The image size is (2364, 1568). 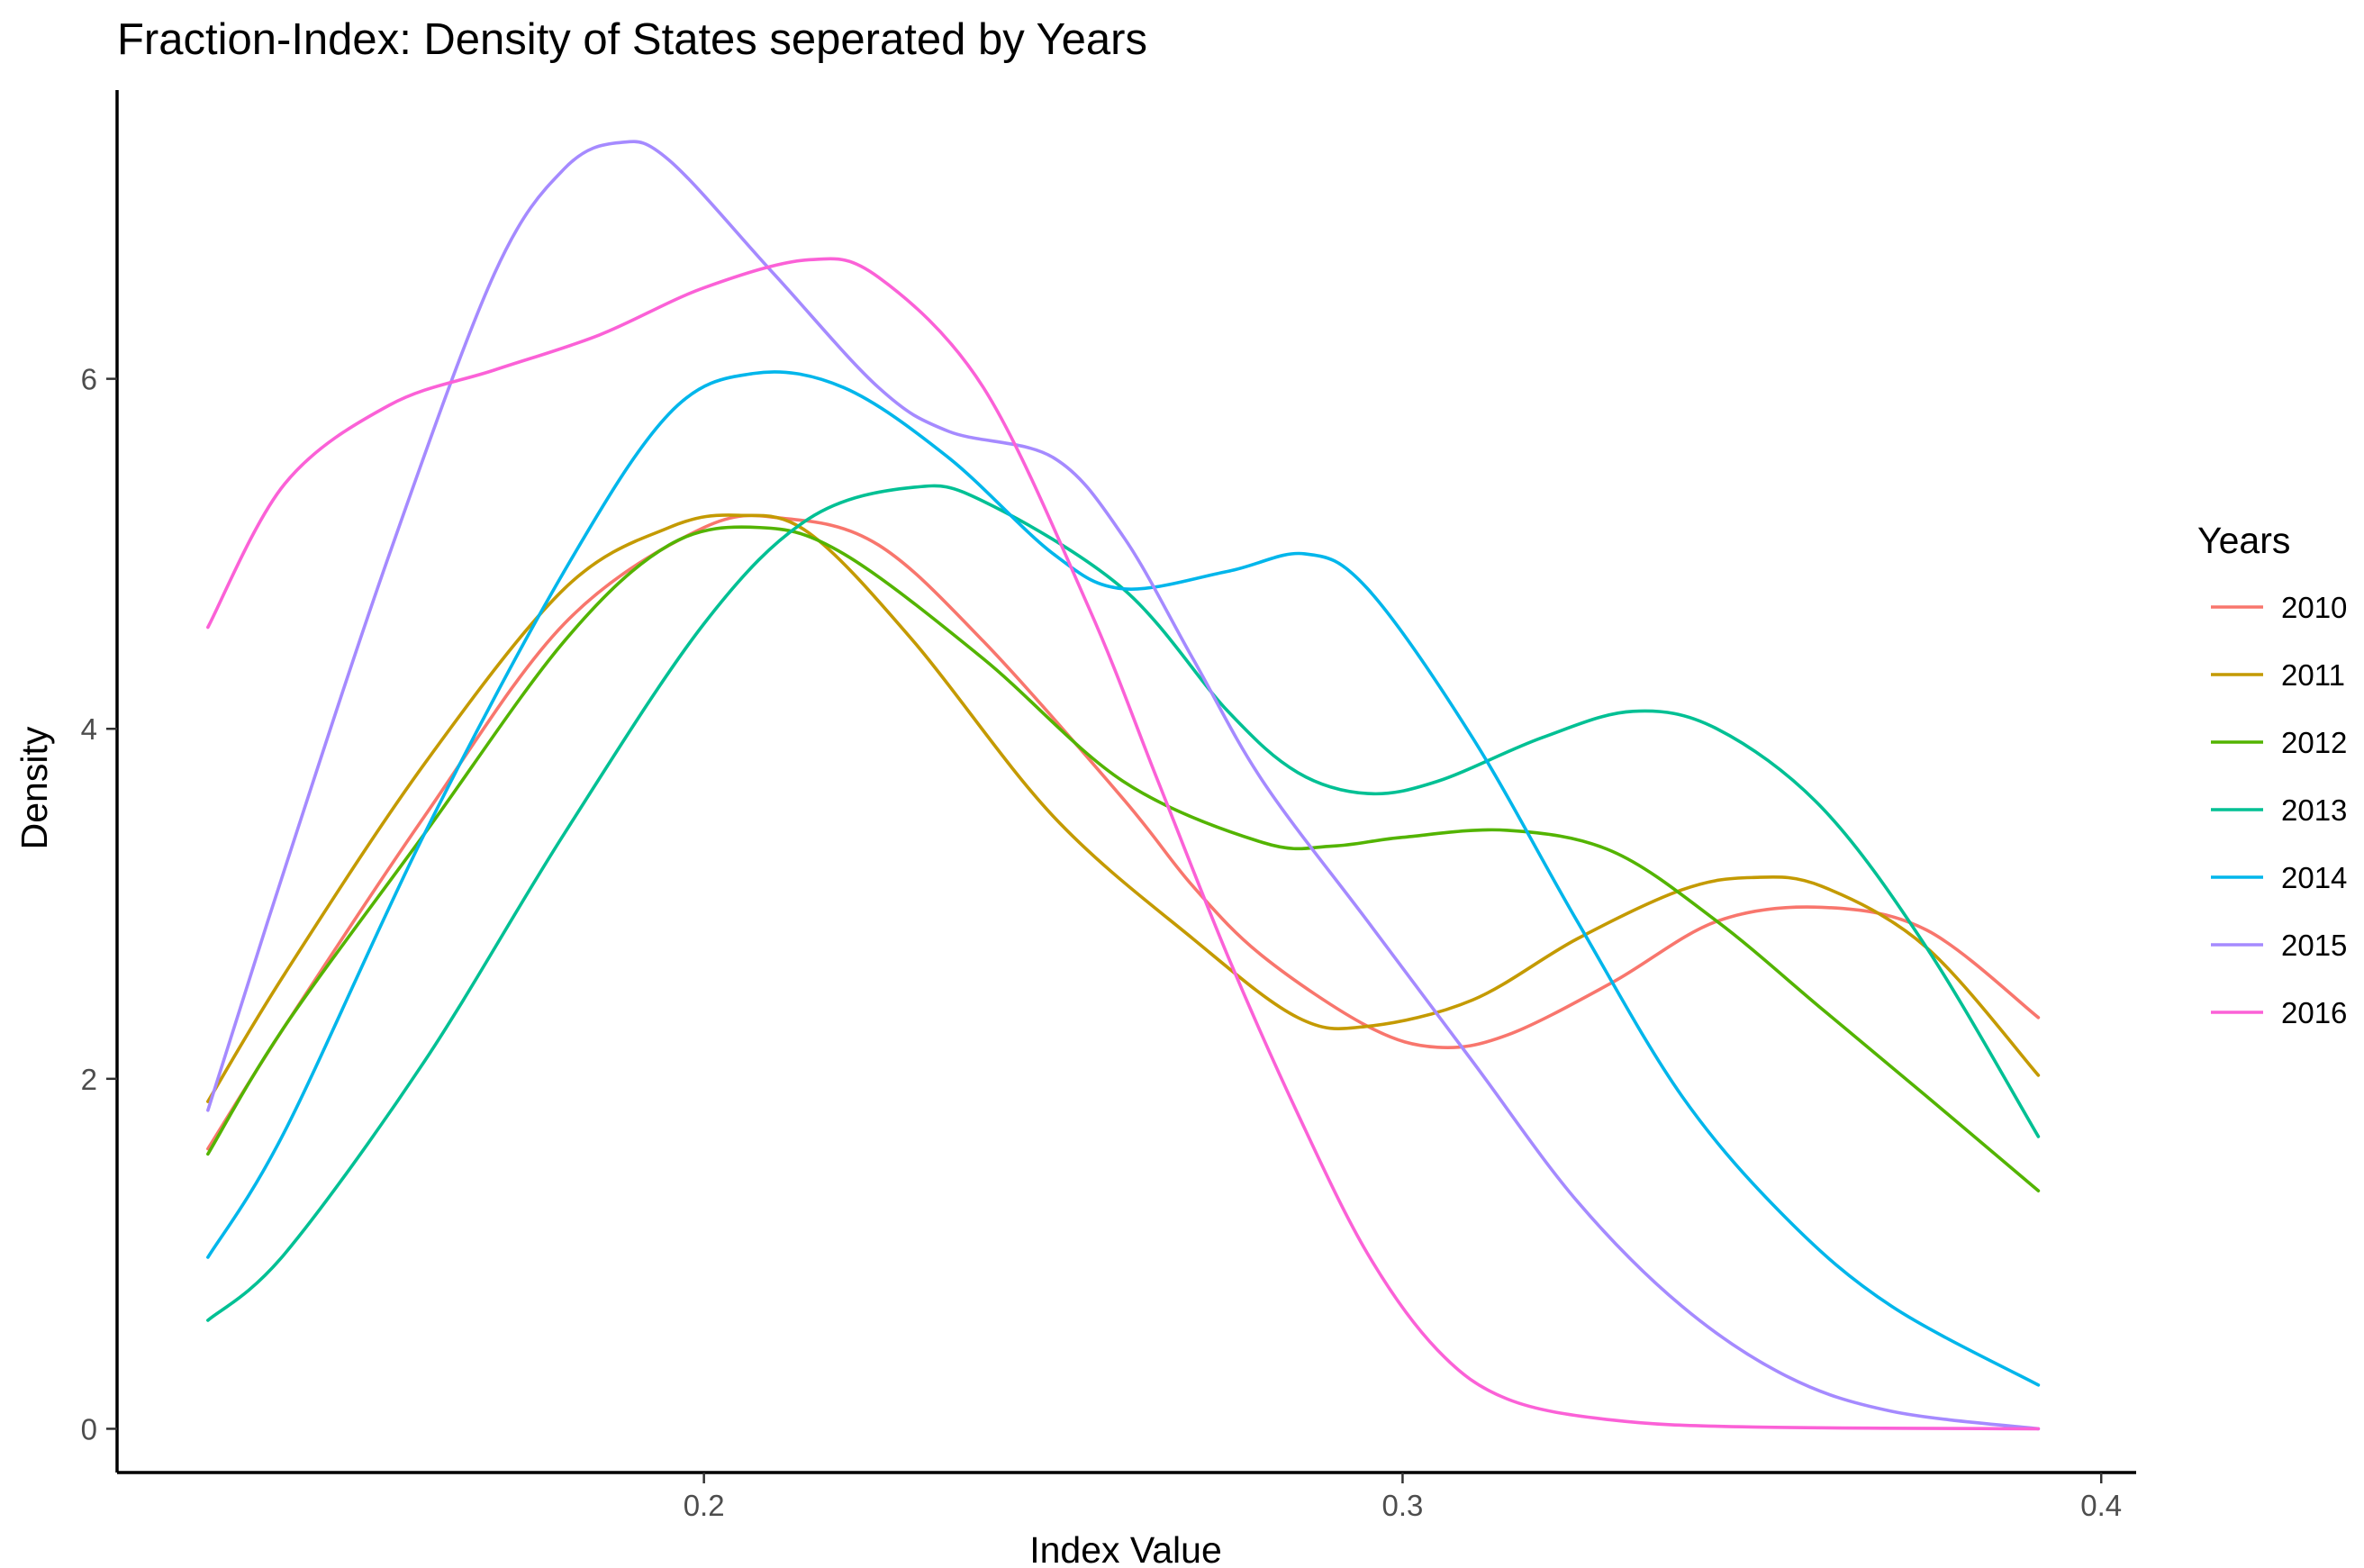 What do you see at coordinates (89, 1079) in the screenshot?
I see `y-tick-label: 2` at bounding box center [89, 1079].